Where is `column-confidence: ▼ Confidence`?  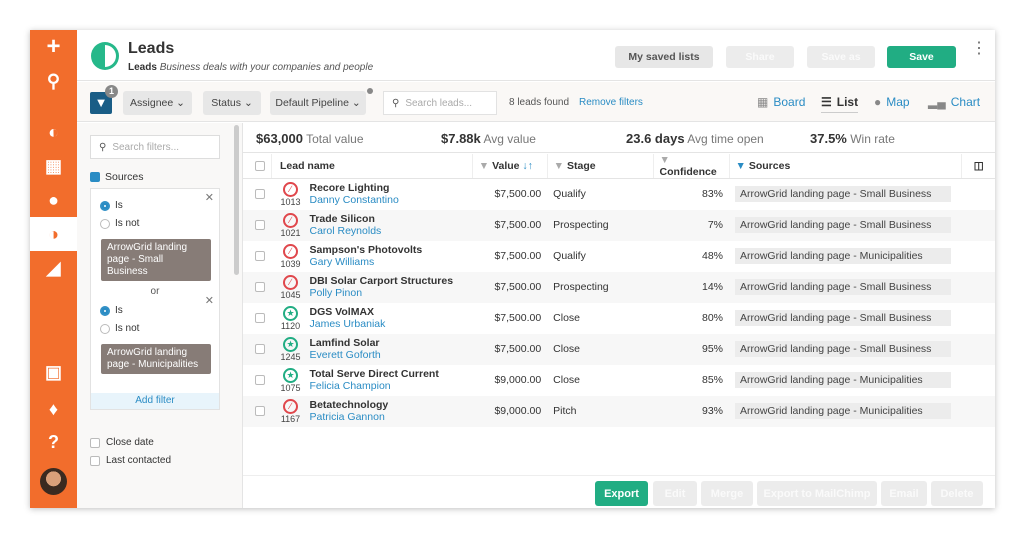 column-confidence: ▼ Confidence is located at coordinates (691, 166).